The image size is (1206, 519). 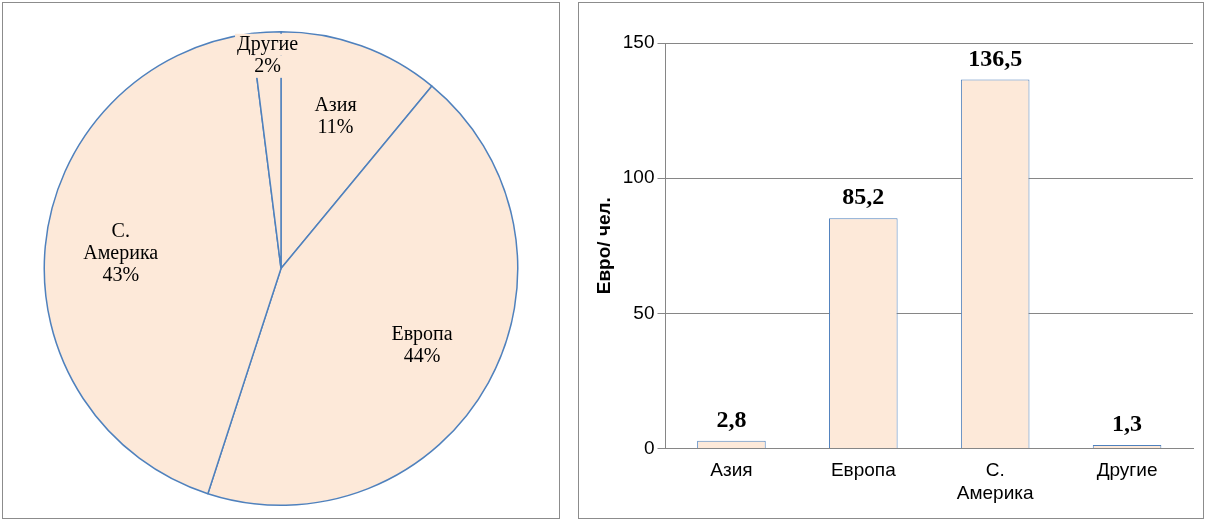 I want to click on x-tick-label: С. Америка, so click(x=995, y=481).